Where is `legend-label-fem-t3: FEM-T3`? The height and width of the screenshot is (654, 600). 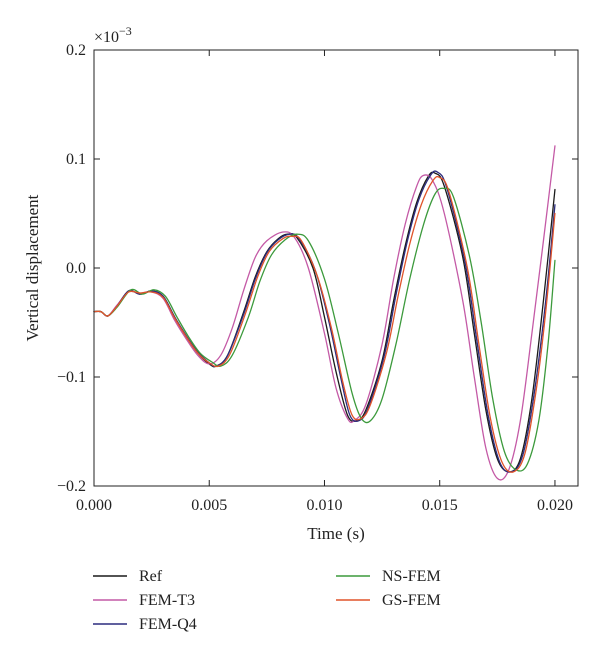
legend-label-fem-t3: FEM-T3 is located at coordinates (167, 600).